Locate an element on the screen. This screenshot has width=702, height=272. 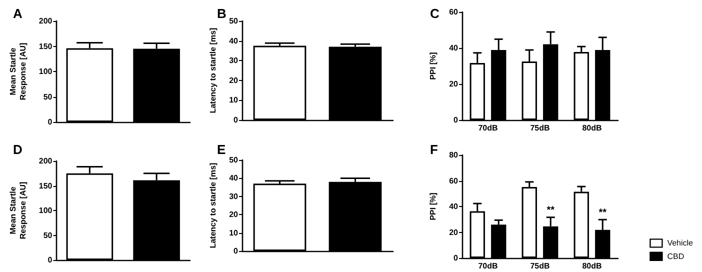
chart-title: C is located at coordinates (435, 13).